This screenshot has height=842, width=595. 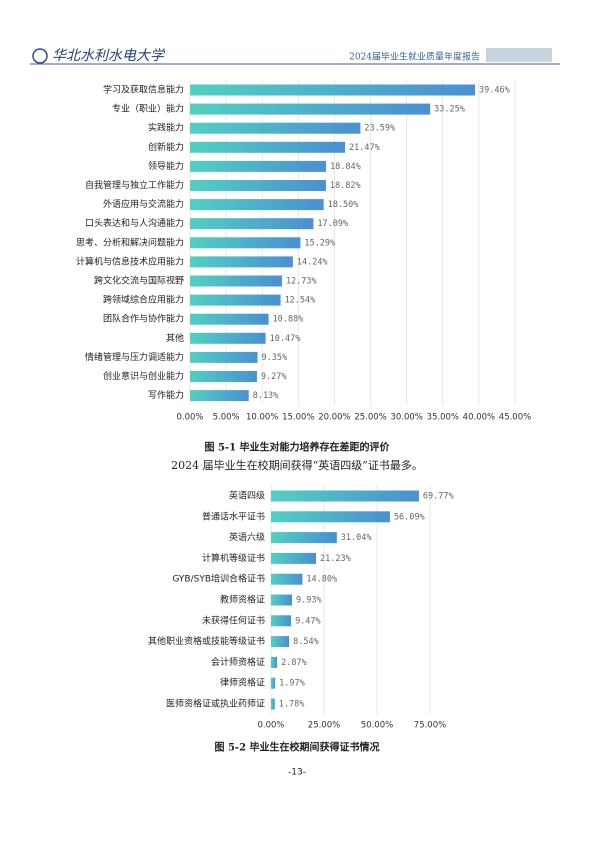 What do you see at coordinates (379, 129) in the screenshot?
I see `value-label: 23.59%` at bounding box center [379, 129].